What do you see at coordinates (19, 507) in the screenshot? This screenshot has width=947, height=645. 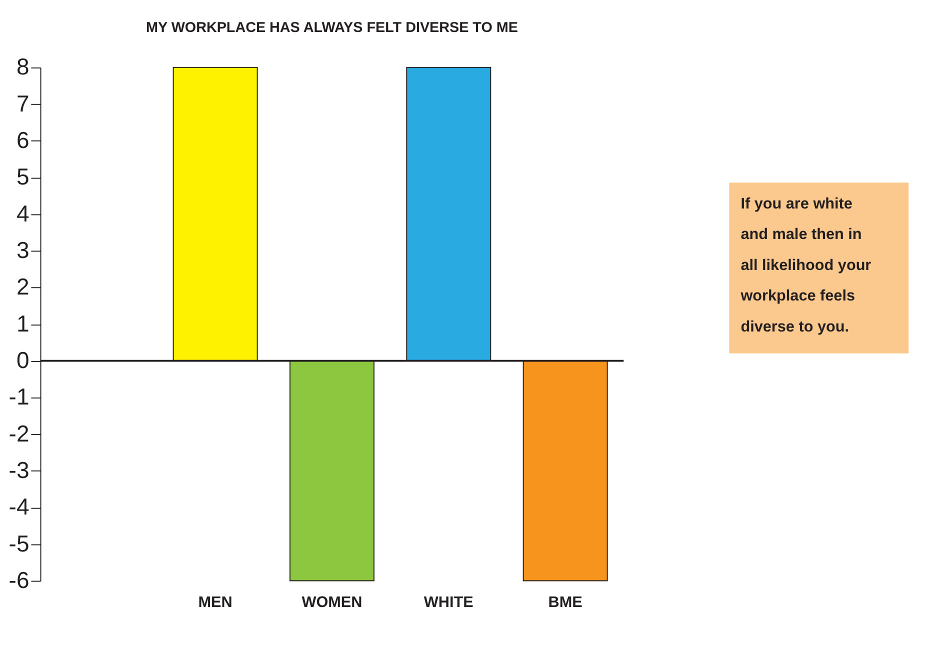 I see `y-tick-label: -4` at bounding box center [19, 507].